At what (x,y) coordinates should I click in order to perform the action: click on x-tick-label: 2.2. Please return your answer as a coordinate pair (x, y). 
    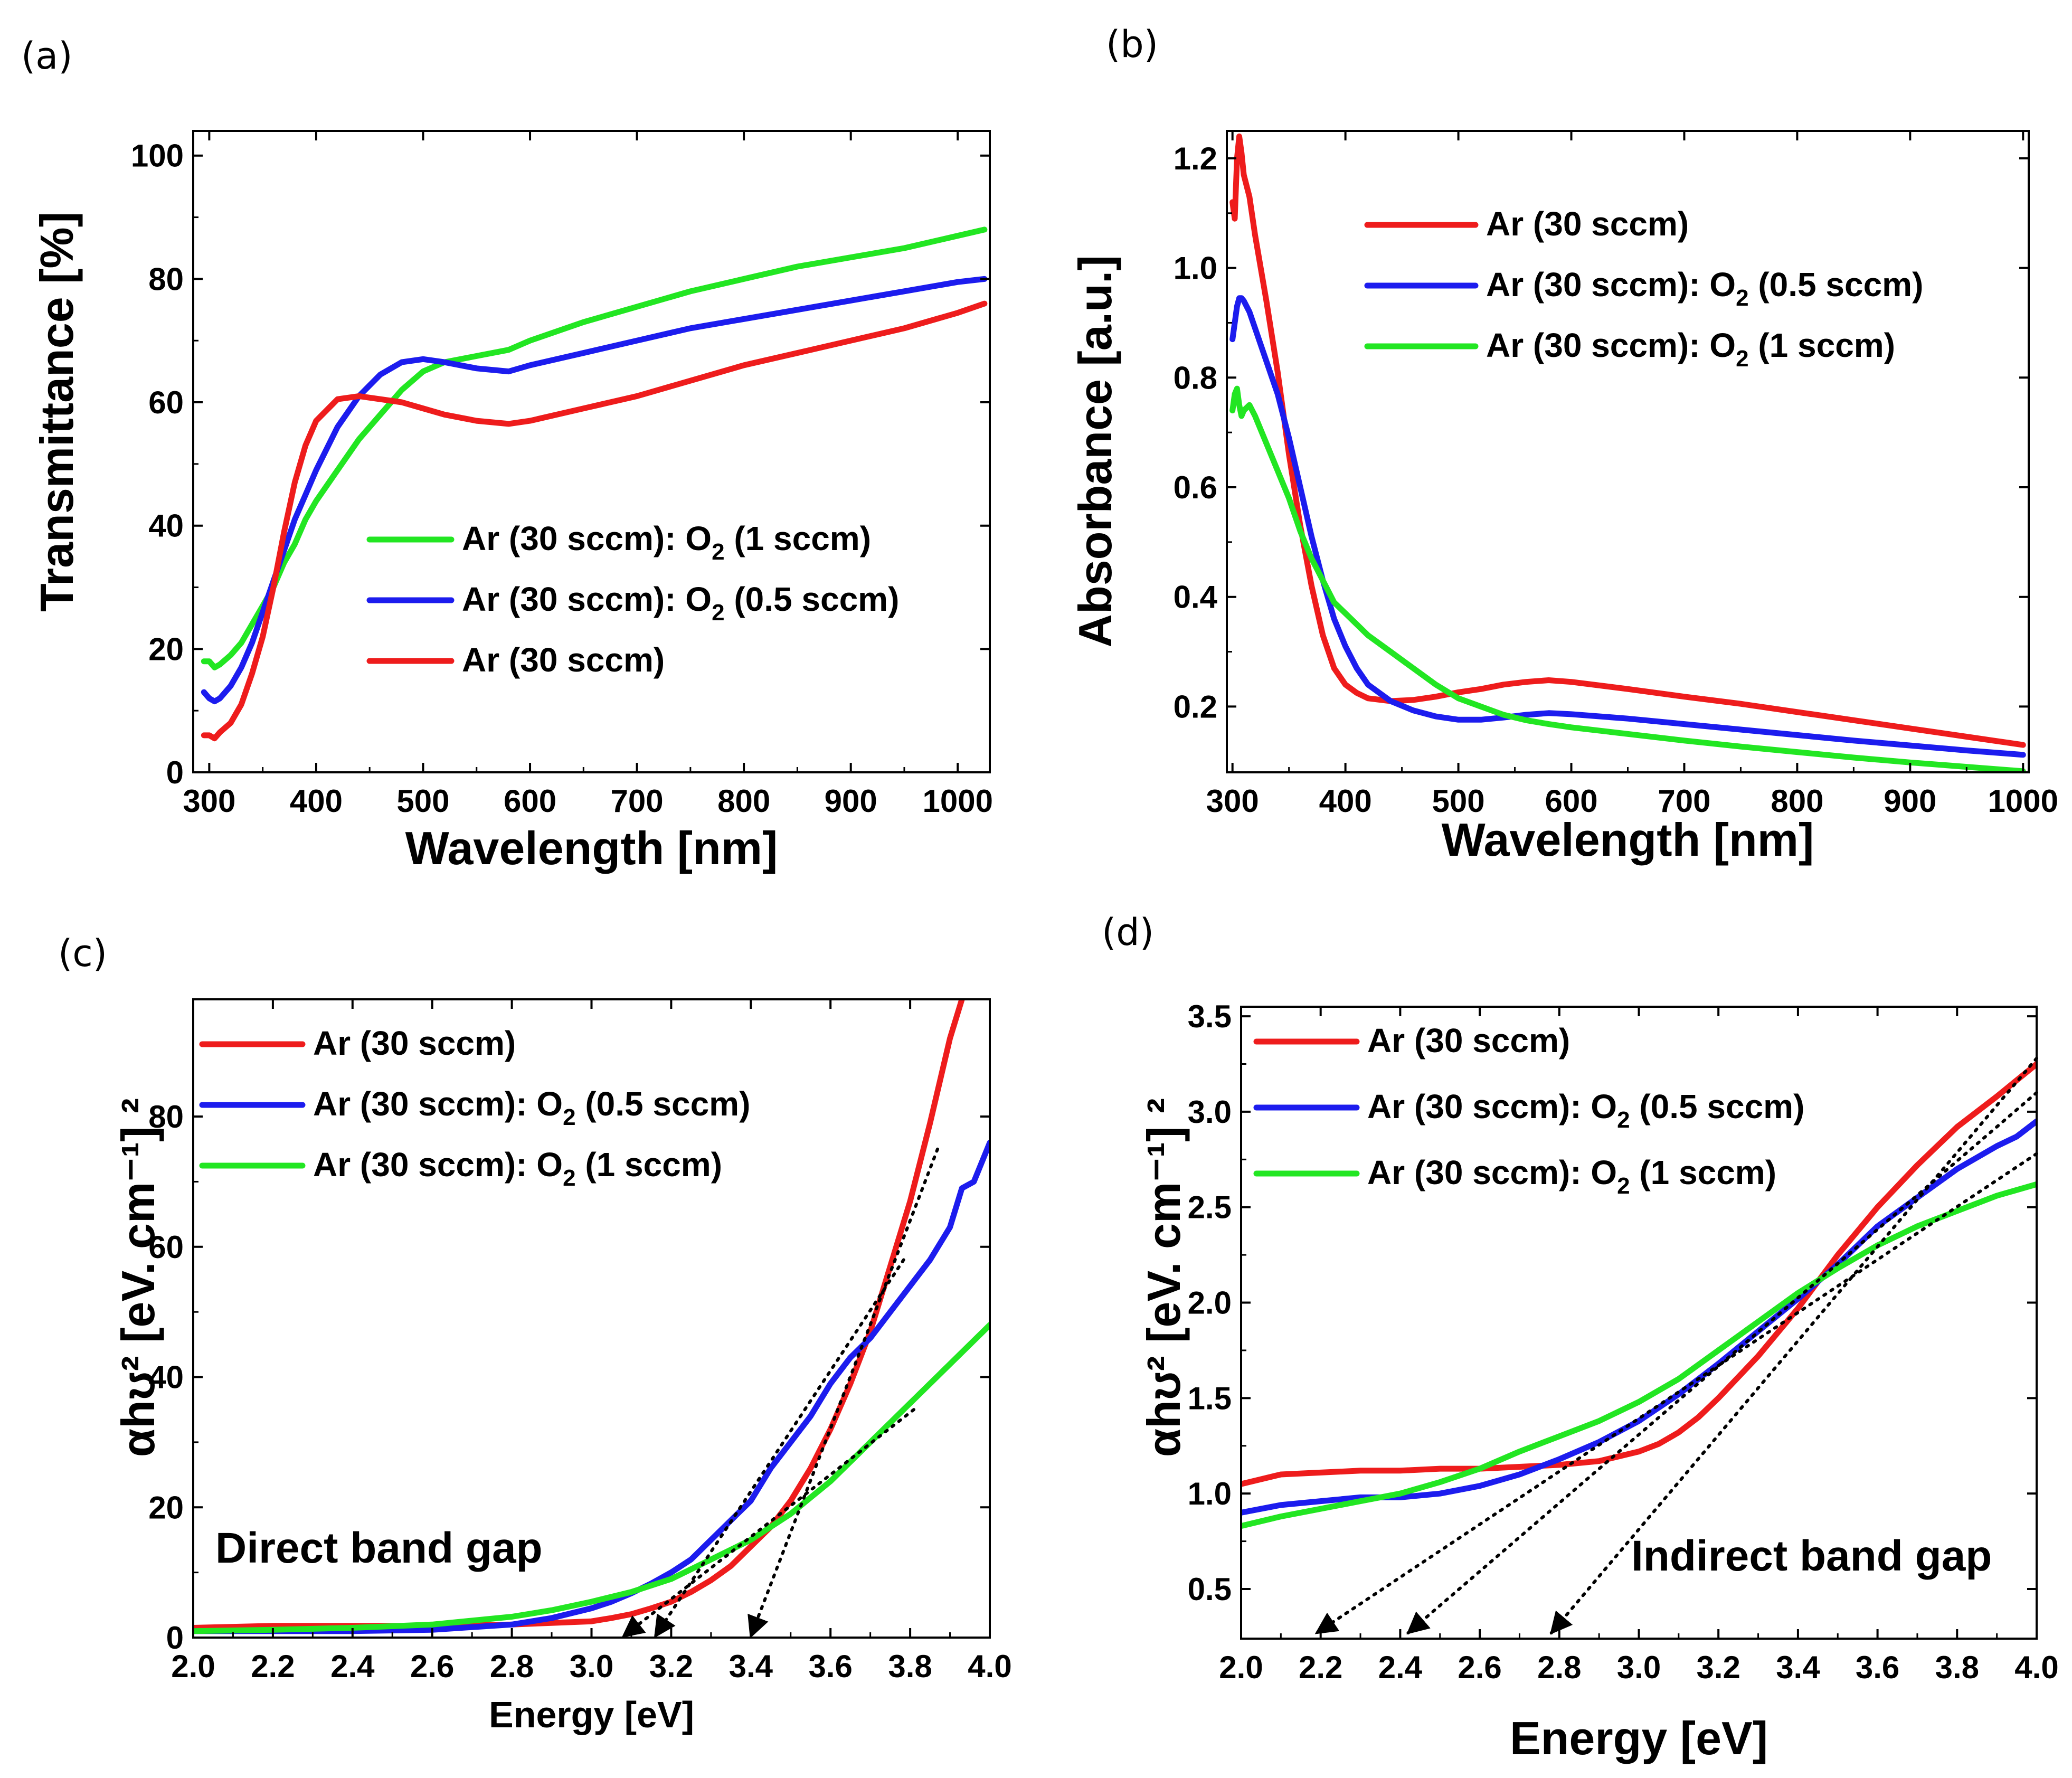
    Looking at the image, I should click on (1321, 1668).